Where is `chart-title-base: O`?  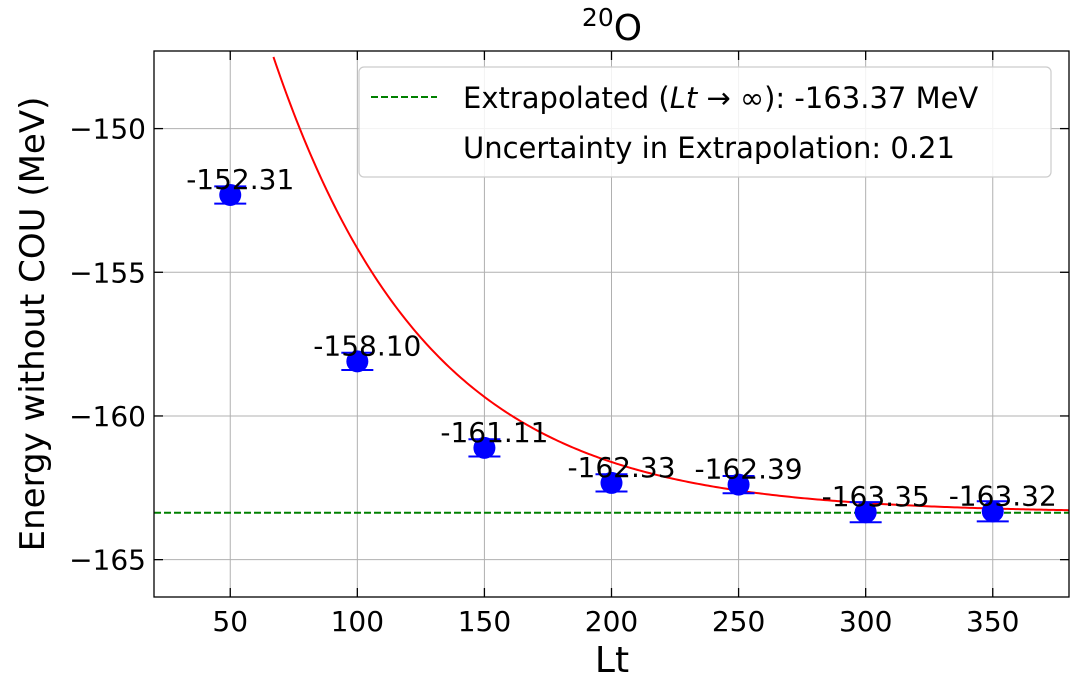
chart-title-base: O is located at coordinates (628, 28).